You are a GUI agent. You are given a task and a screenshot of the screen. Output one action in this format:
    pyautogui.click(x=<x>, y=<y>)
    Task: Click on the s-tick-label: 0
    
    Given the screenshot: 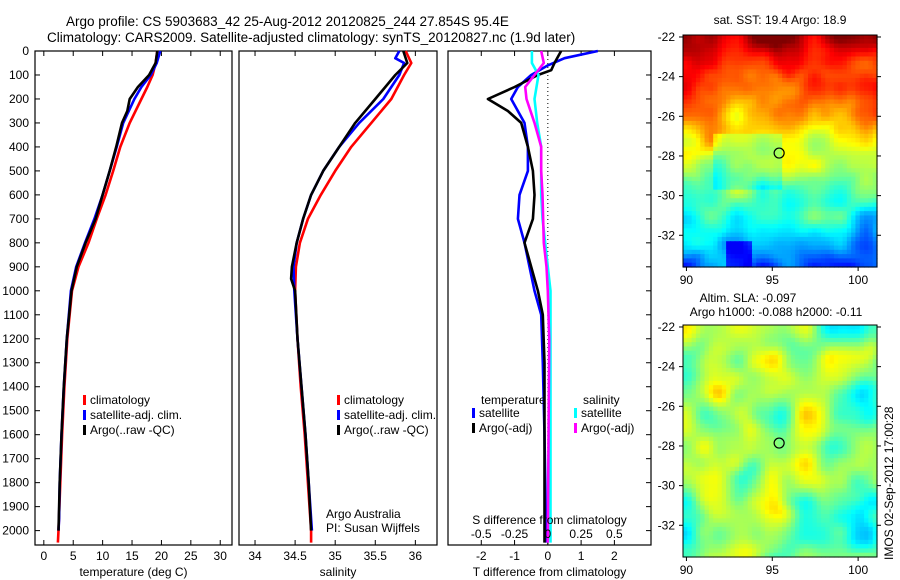 What is the action you would take?
    pyautogui.click(x=547, y=534)
    